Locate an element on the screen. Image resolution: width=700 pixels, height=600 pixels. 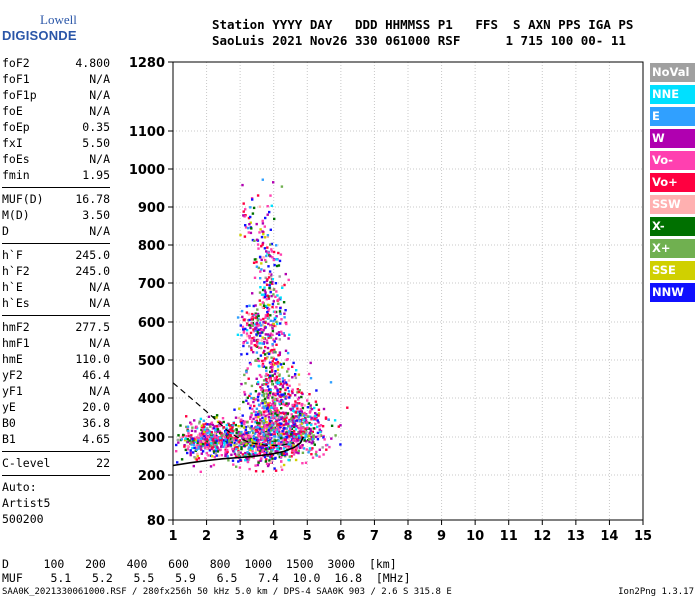
param-key: yF2 is located at coordinates (12, 375).